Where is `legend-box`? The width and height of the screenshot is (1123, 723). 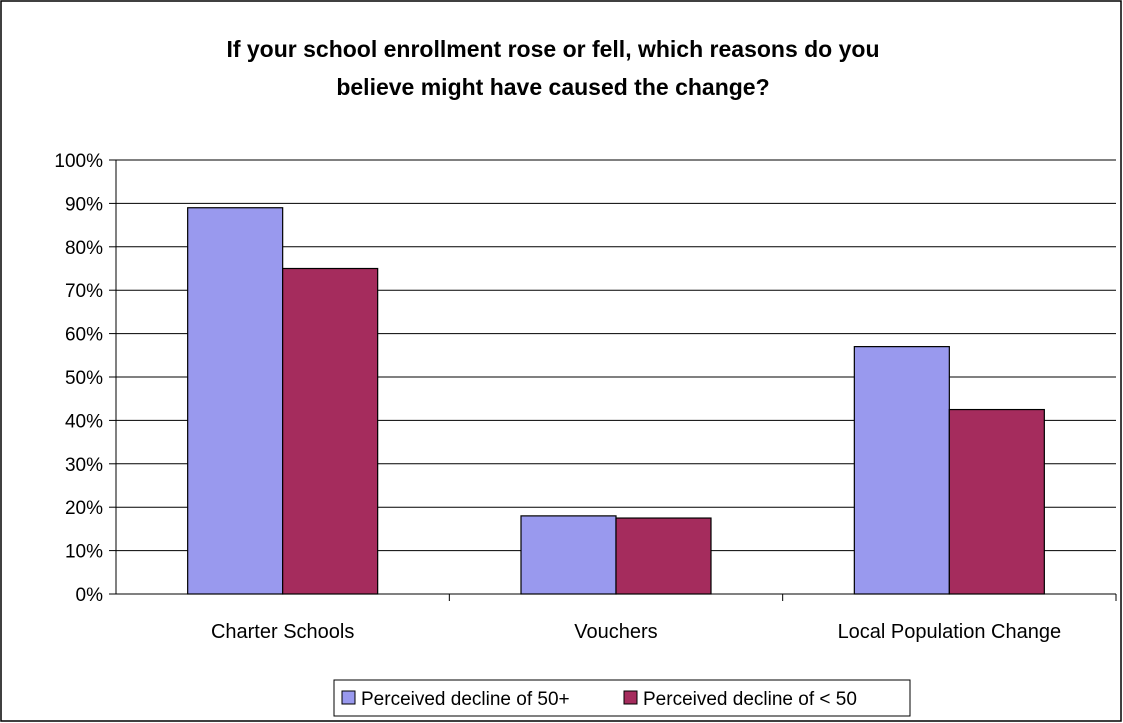 legend-box is located at coordinates (622, 698).